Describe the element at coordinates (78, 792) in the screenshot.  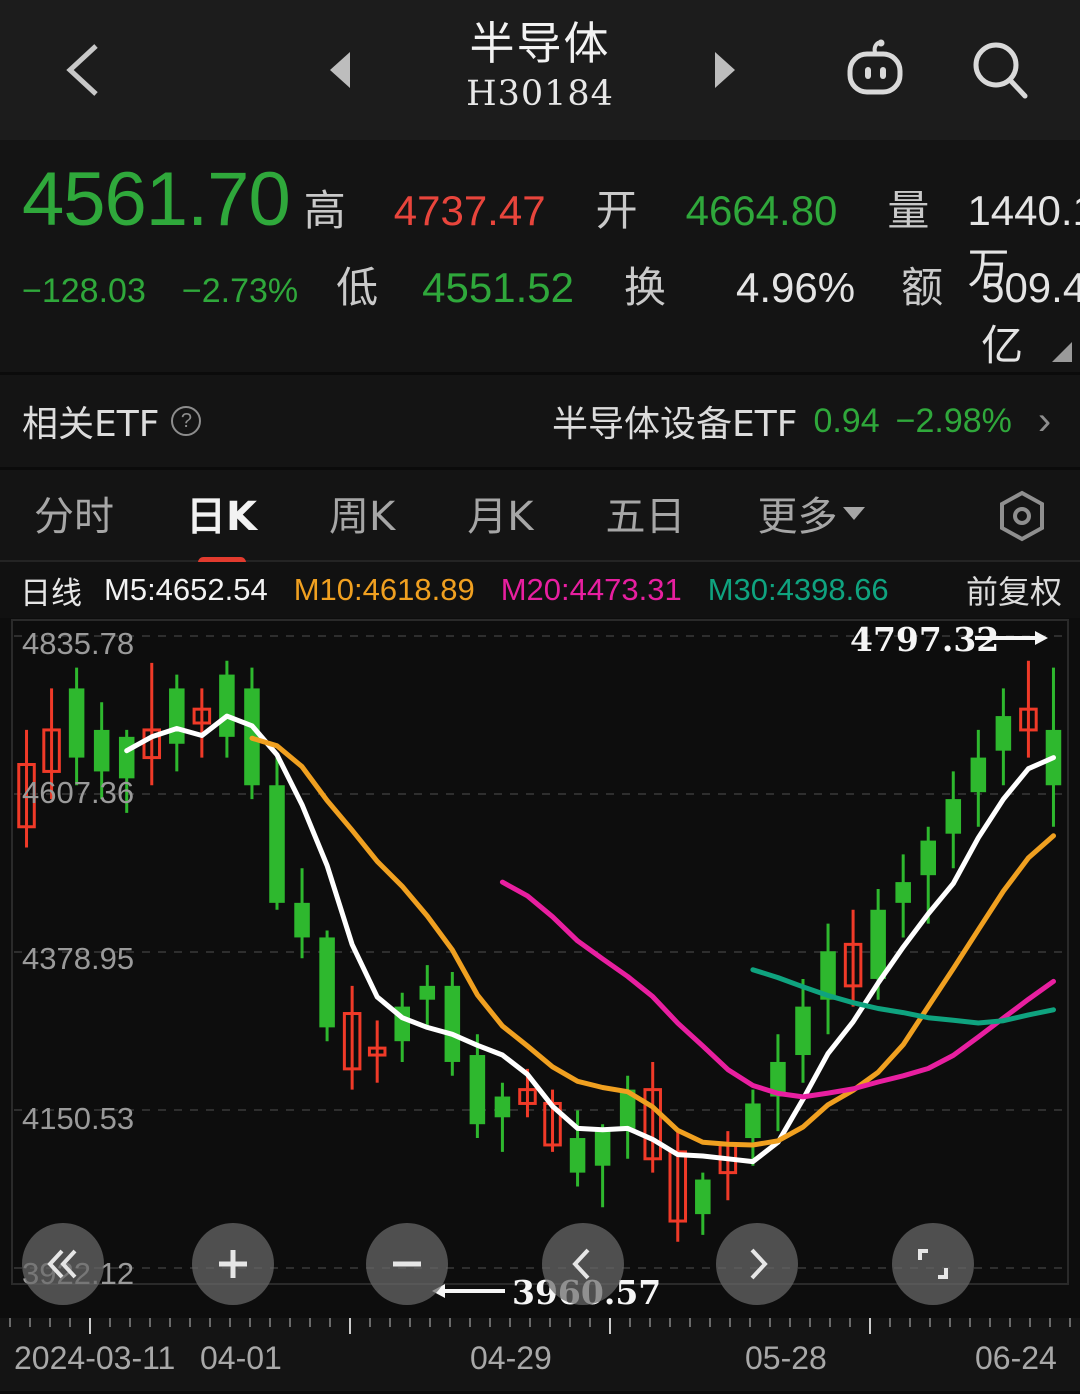
I see `y-axis-label-1: 4607.36` at that location.